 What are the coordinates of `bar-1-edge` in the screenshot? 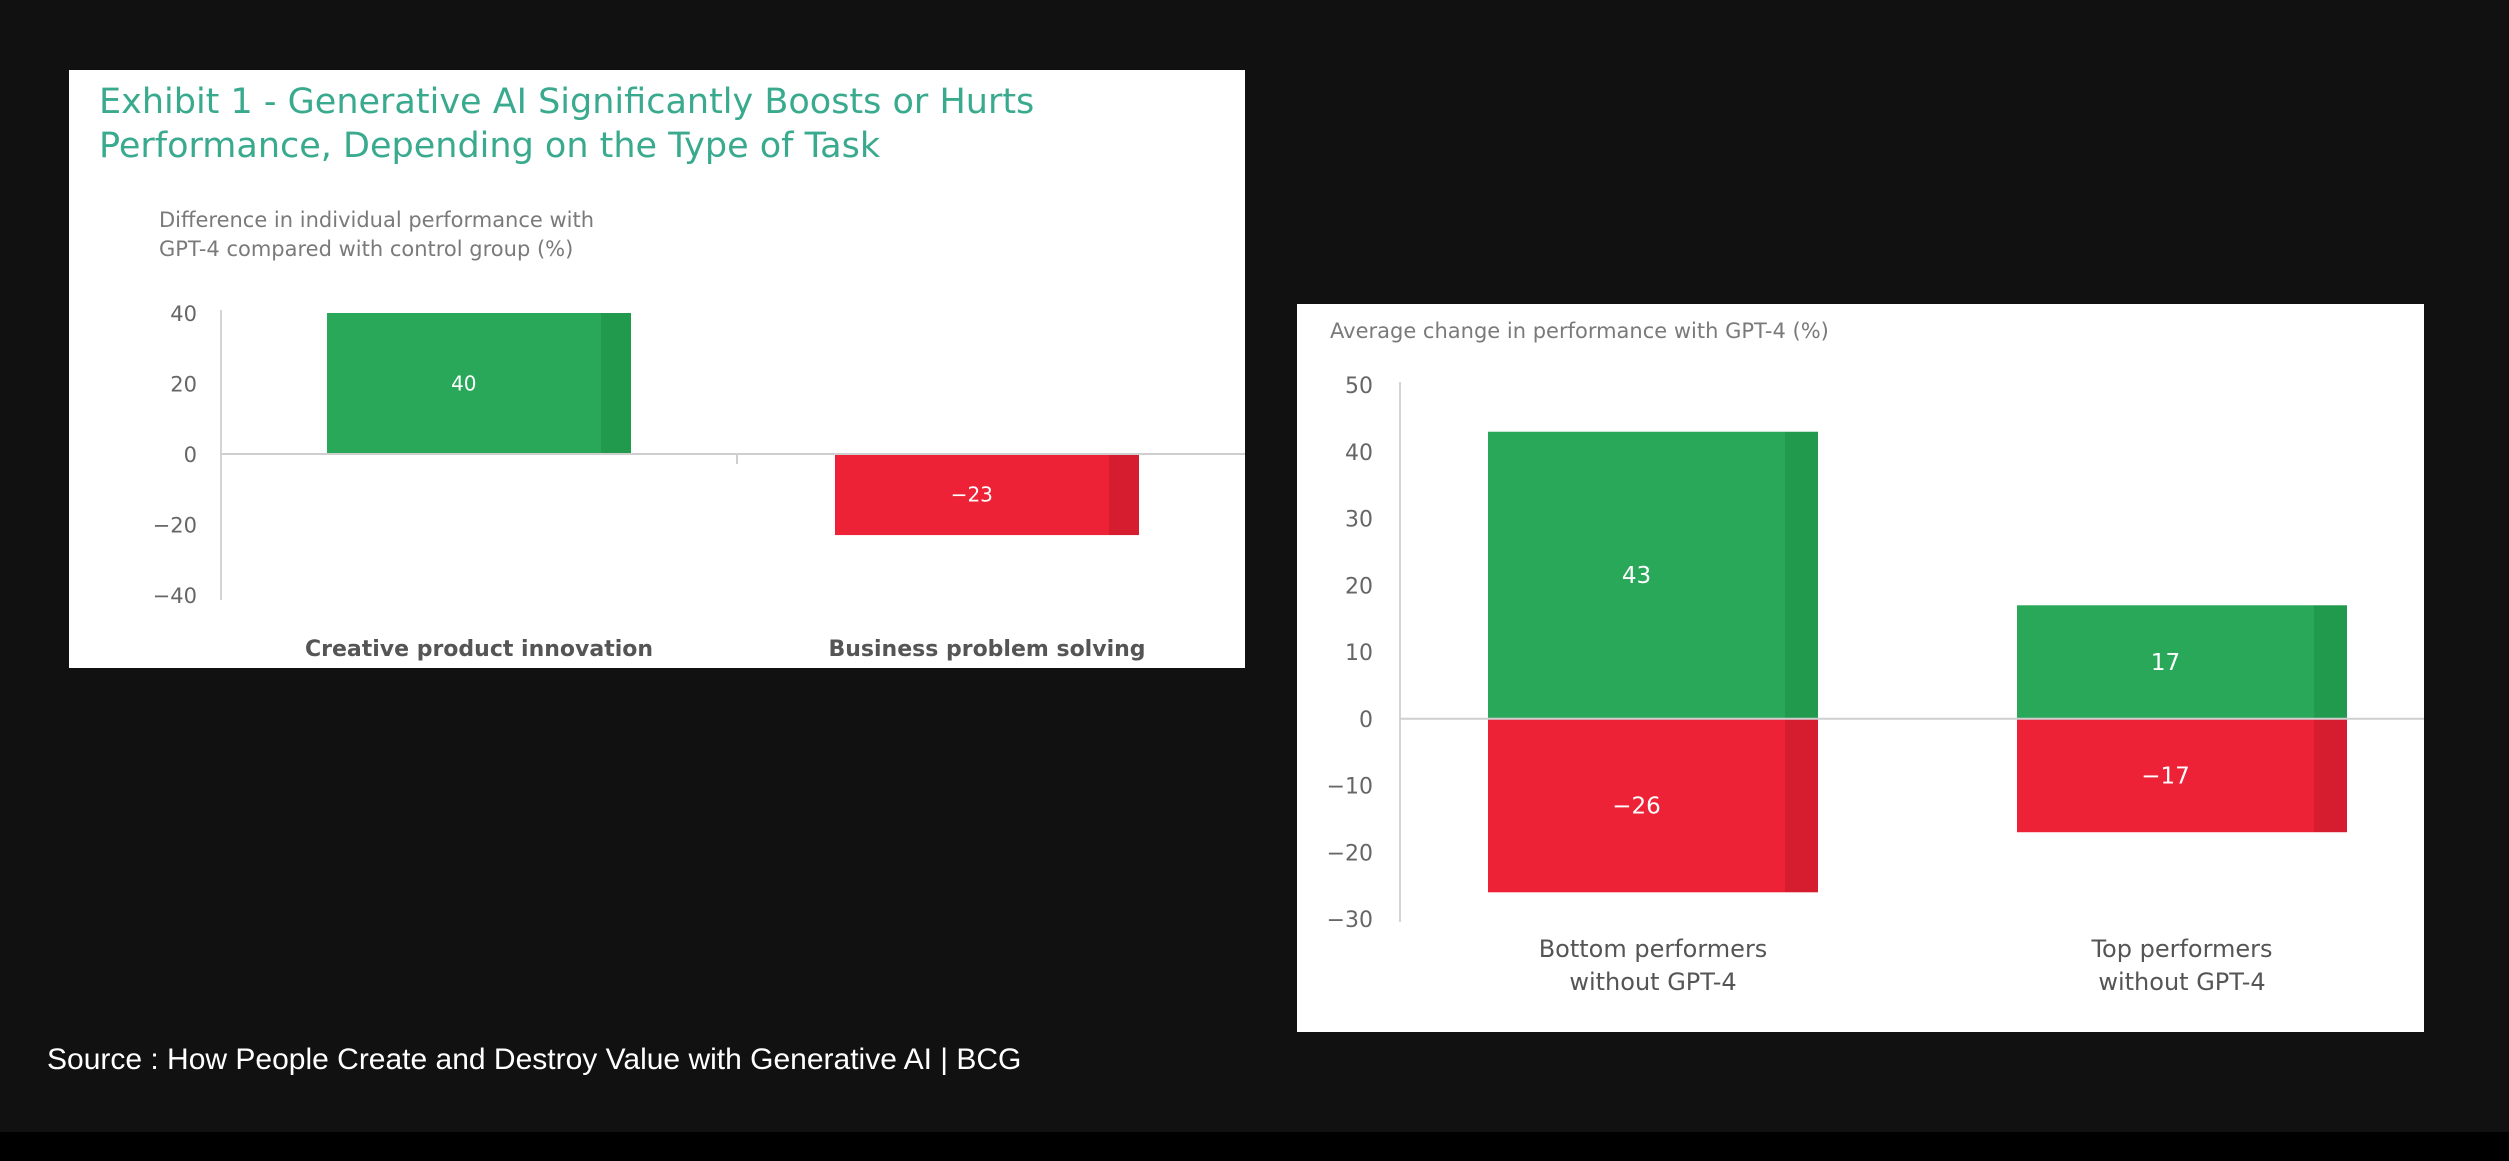 It's located at (616, 383).